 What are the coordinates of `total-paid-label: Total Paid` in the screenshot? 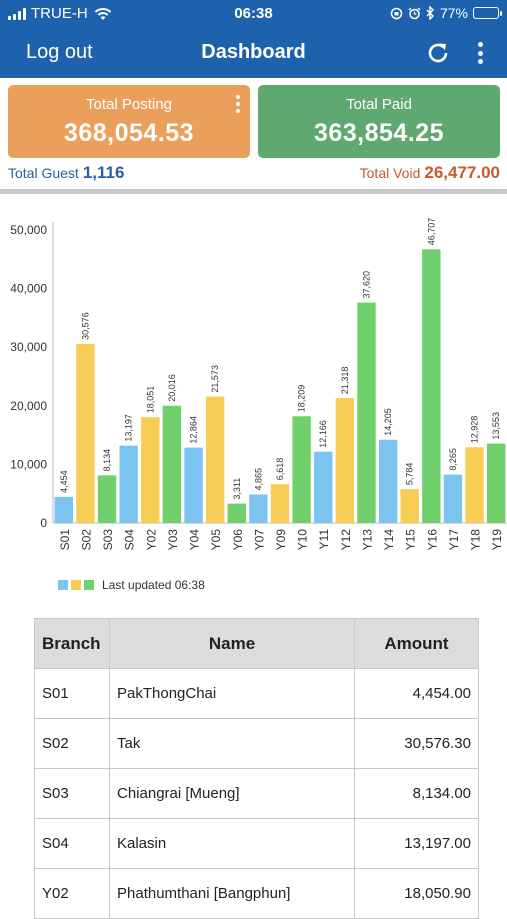 It's located at (379, 104).